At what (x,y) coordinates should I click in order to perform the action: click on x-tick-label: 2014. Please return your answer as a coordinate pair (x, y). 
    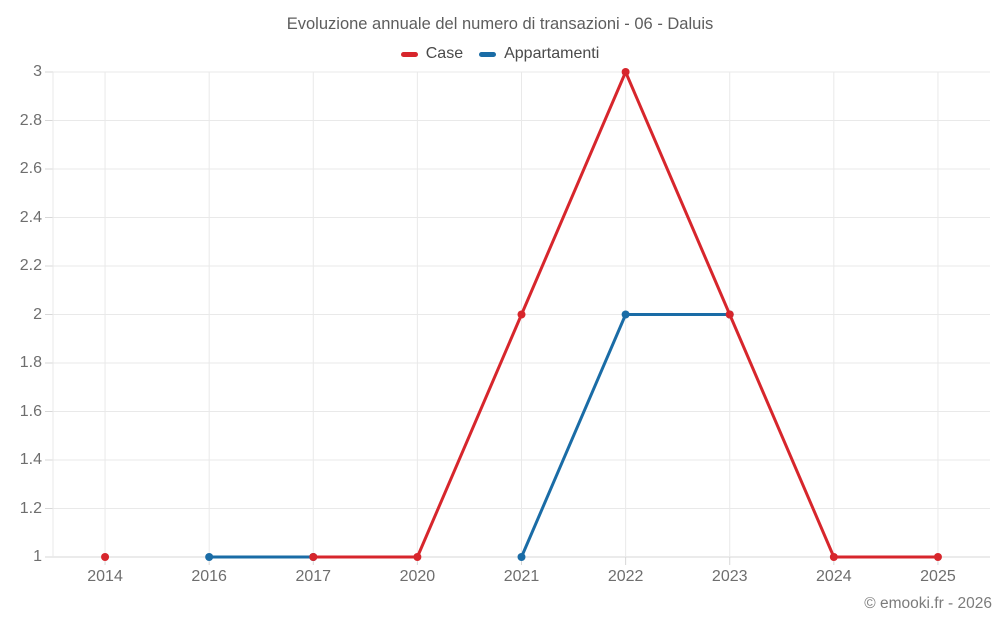
    Looking at the image, I should click on (105, 576).